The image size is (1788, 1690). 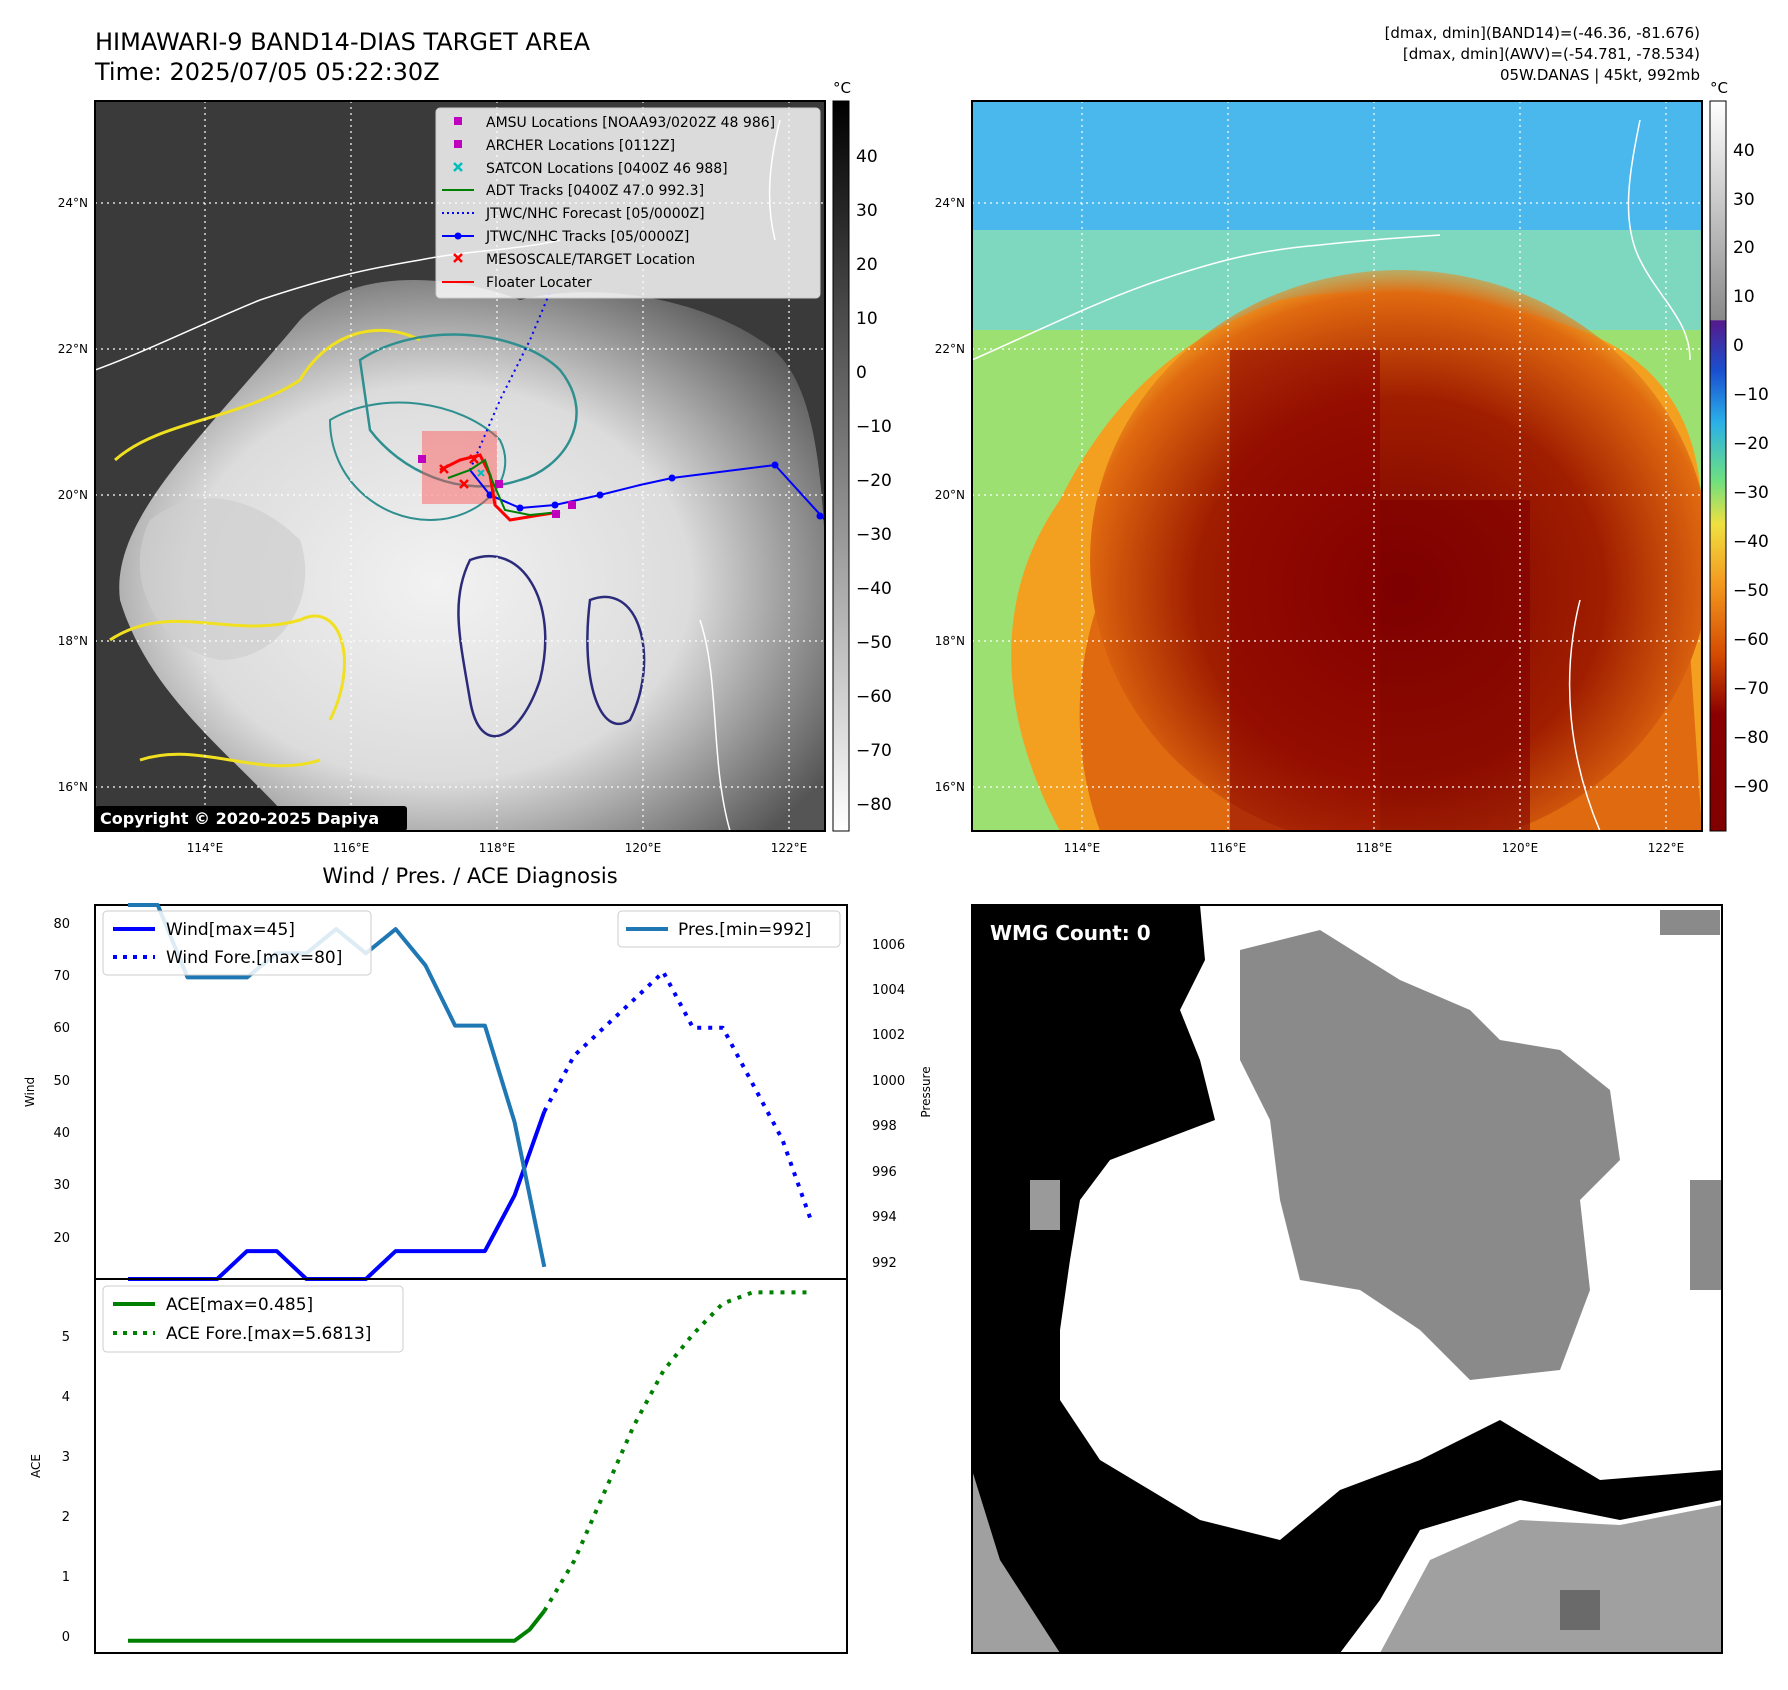 What do you see at coordinates (30, 1092) in the screenshot?
I see `wind-axis-label: Wind` at bounding box center [30, 1092].